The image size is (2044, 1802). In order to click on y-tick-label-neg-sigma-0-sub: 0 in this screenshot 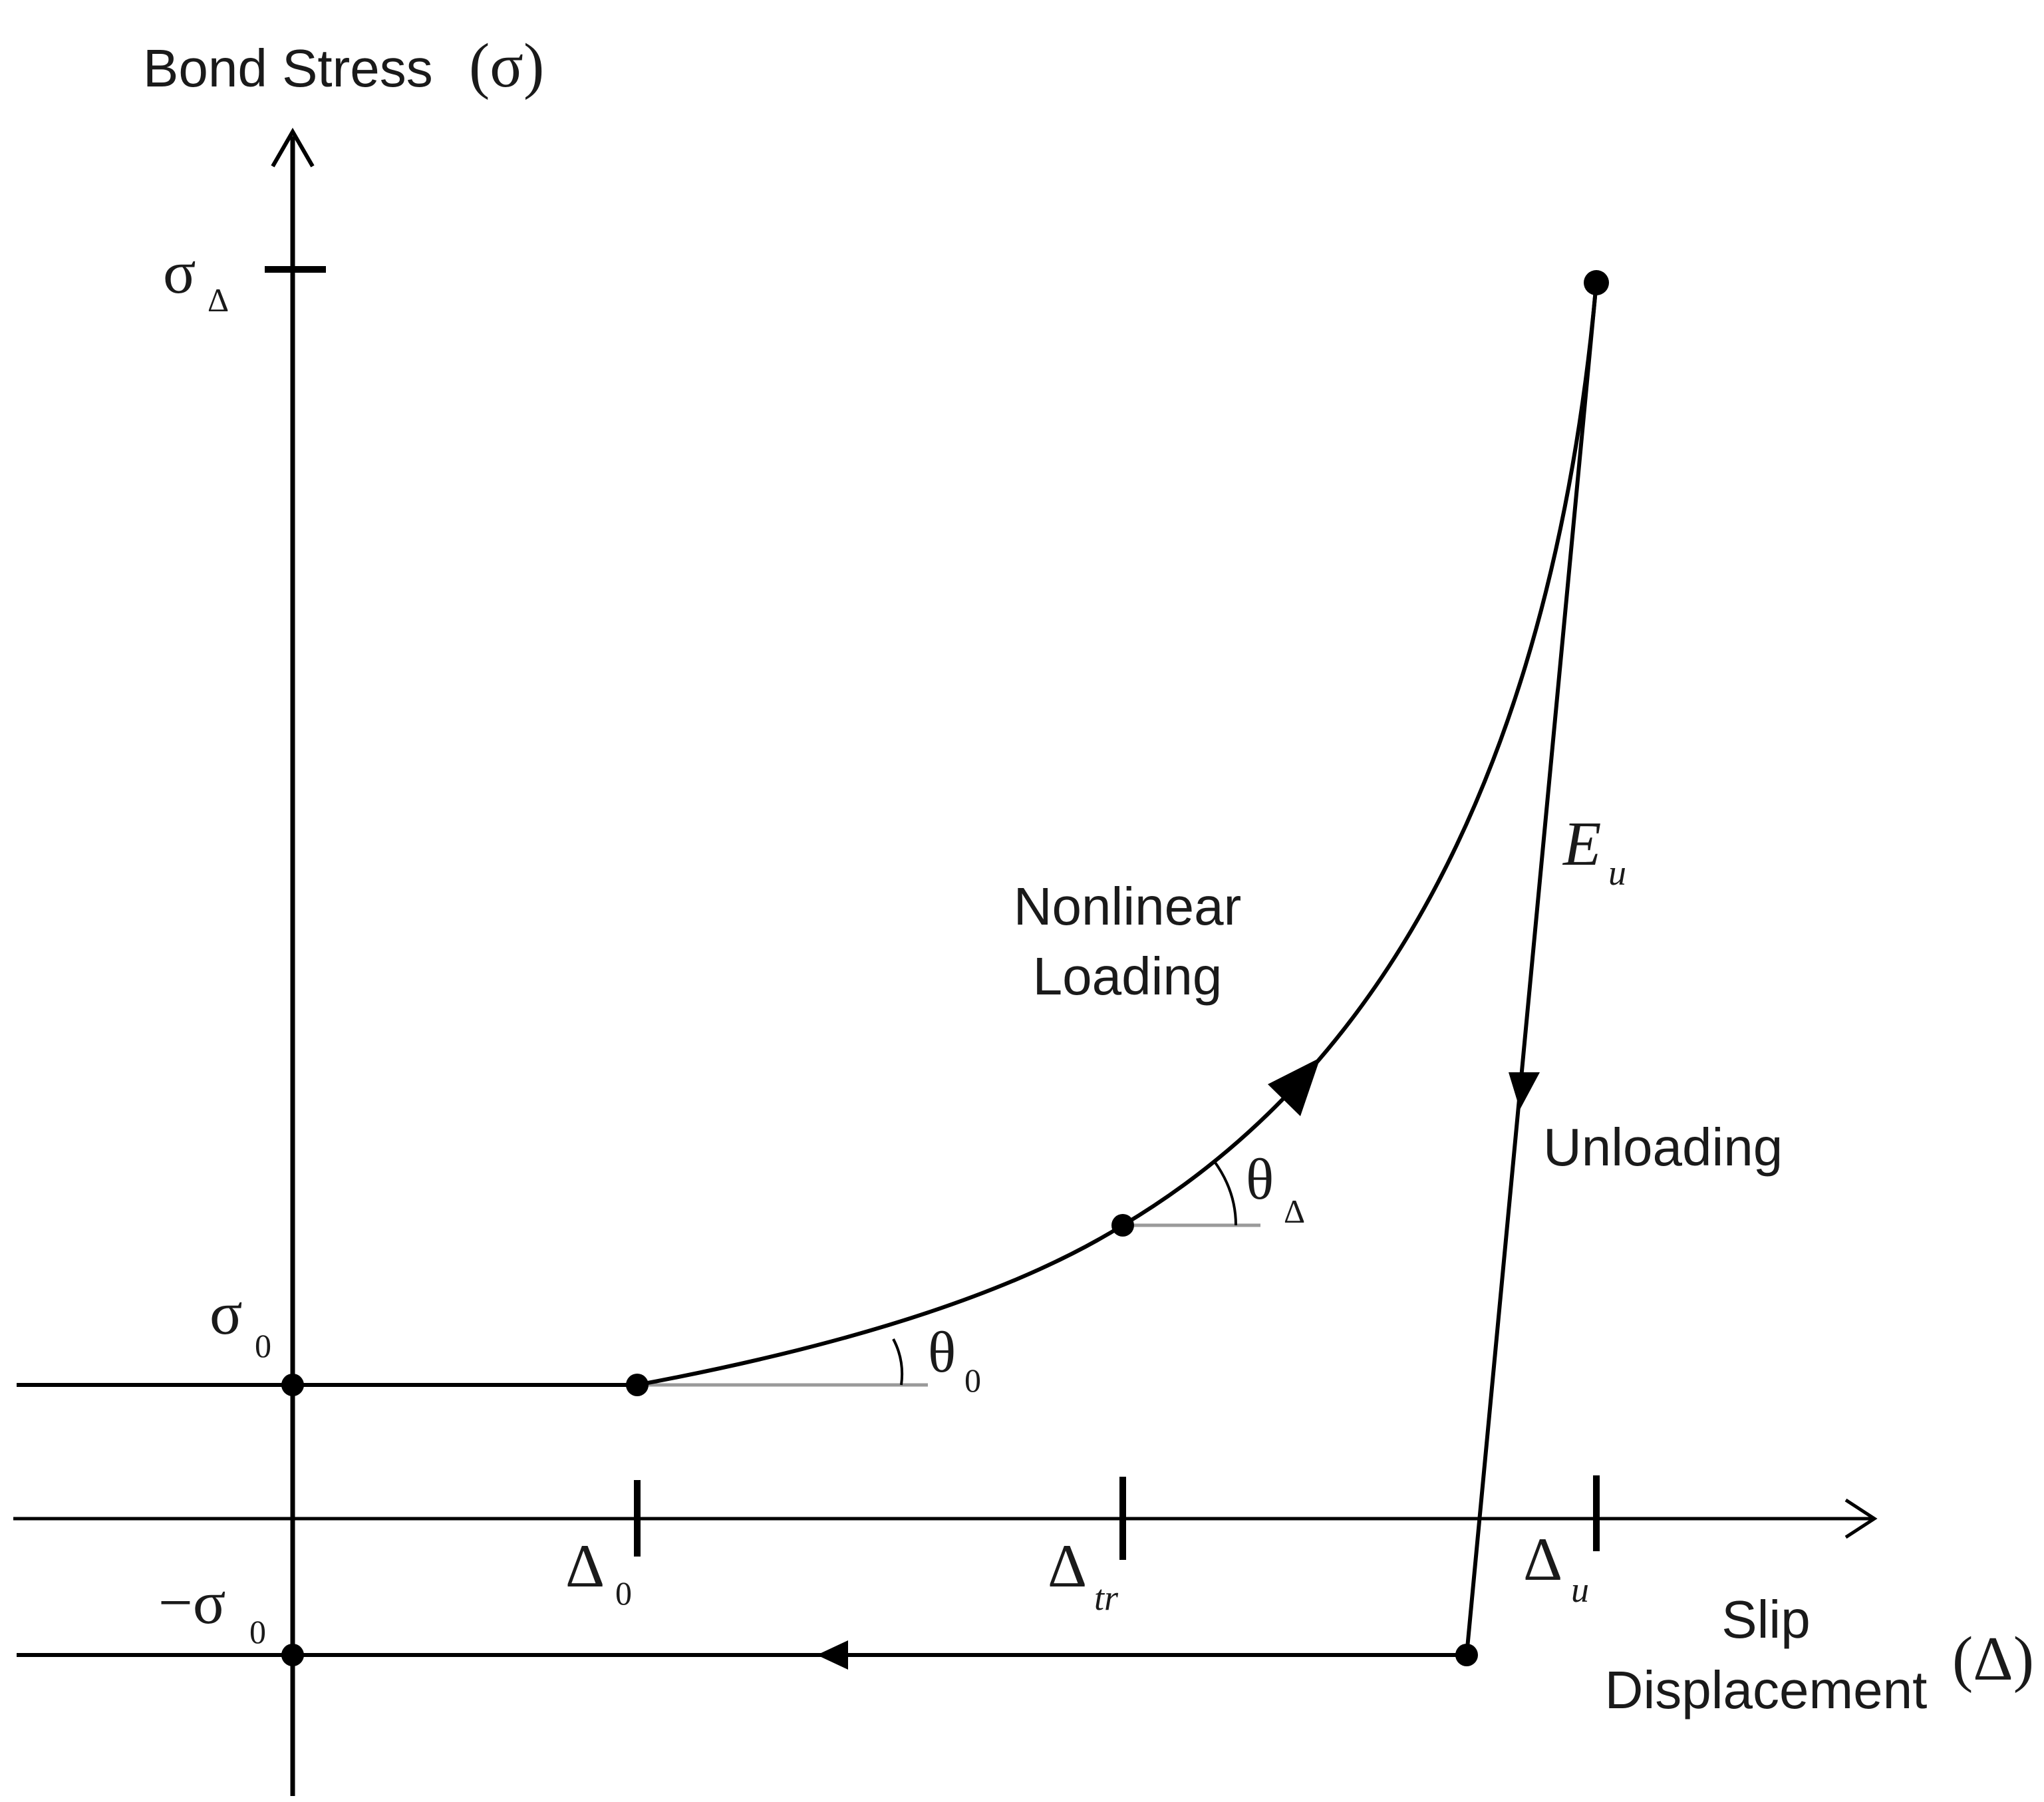, I will do `click(257, 1631)`.